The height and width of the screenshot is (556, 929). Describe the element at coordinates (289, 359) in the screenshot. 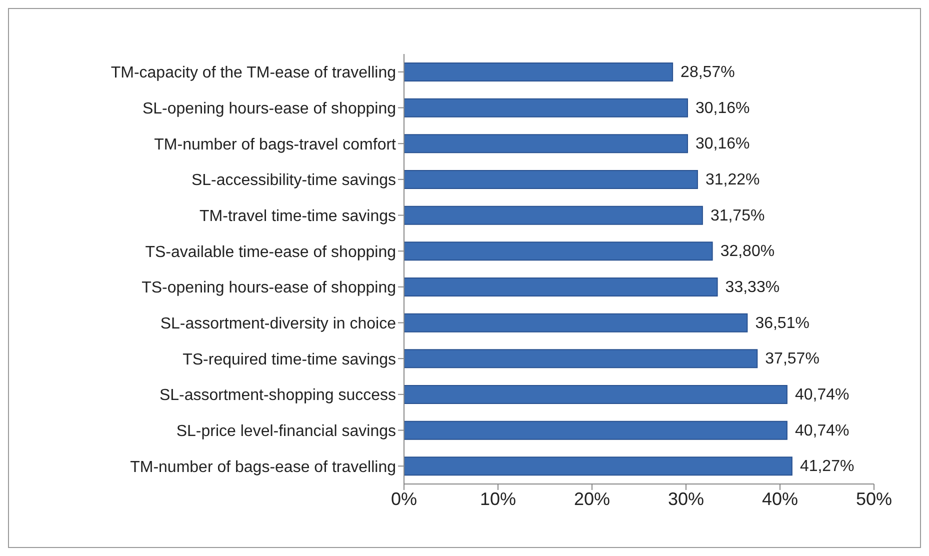

I see `y-tick-label: TS-required time-time savings` at that location.